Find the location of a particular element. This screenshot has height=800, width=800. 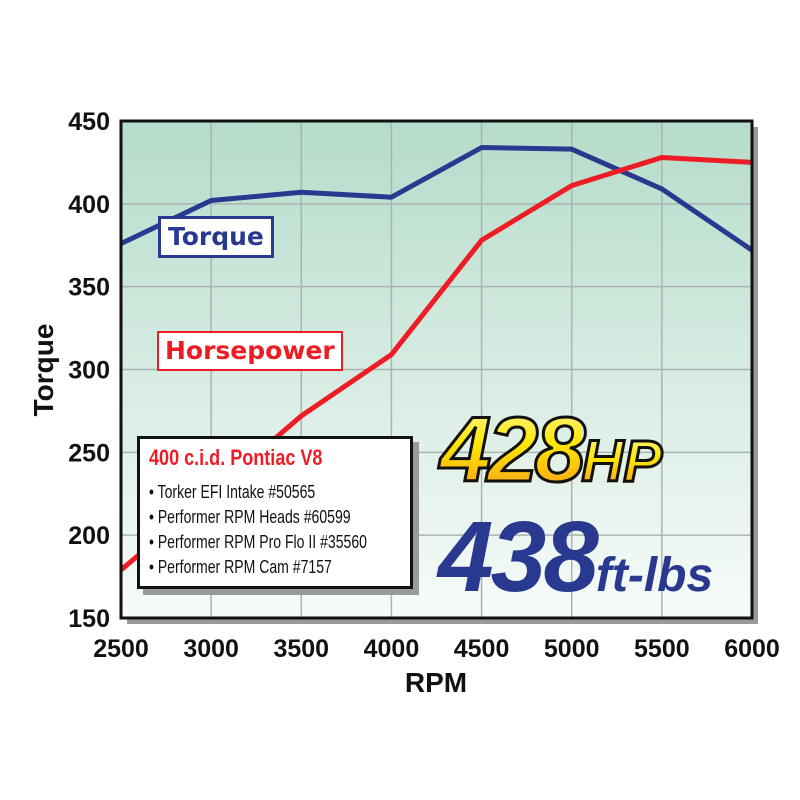

x-tick-label: 4000 is located at coordinates (392, 649).